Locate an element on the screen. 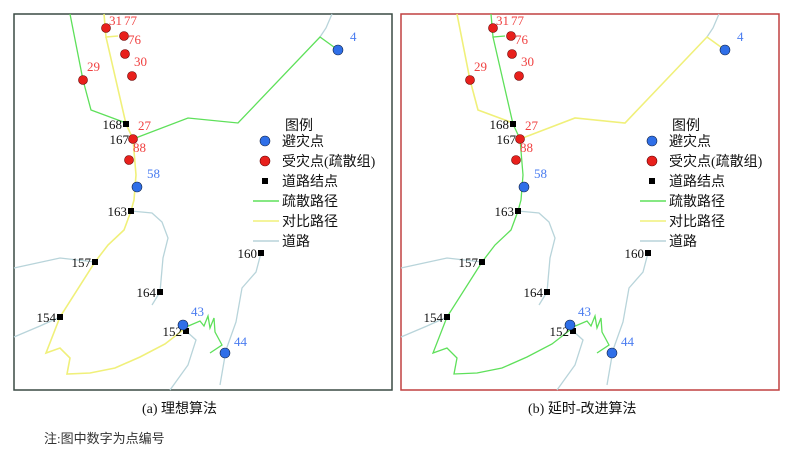 The height and width of the screenshot is (449, 793). evacuation-route-line is located at coordinates (204, 333).